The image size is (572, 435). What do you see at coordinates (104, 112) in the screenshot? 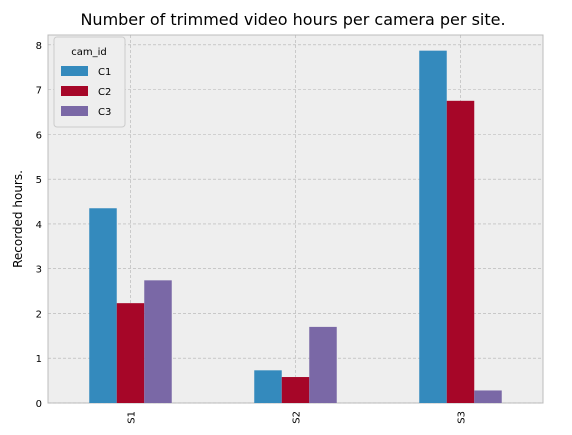
I see `legend-label: C3` at bounding box center [104, 112].